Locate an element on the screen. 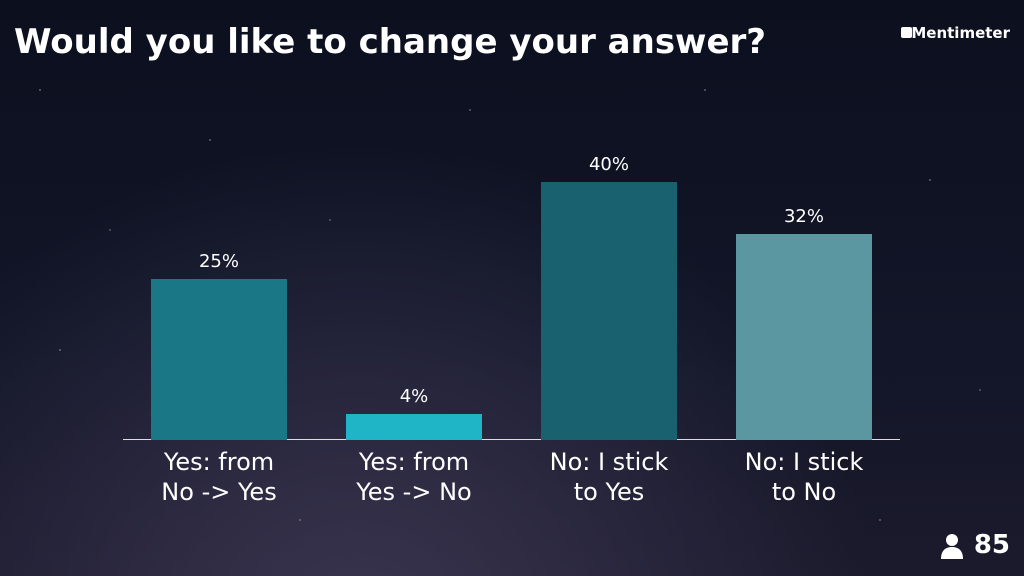 The height and width of the screenshot is (576, 1024). value-label: 32% is located at coordinates (803, 216).